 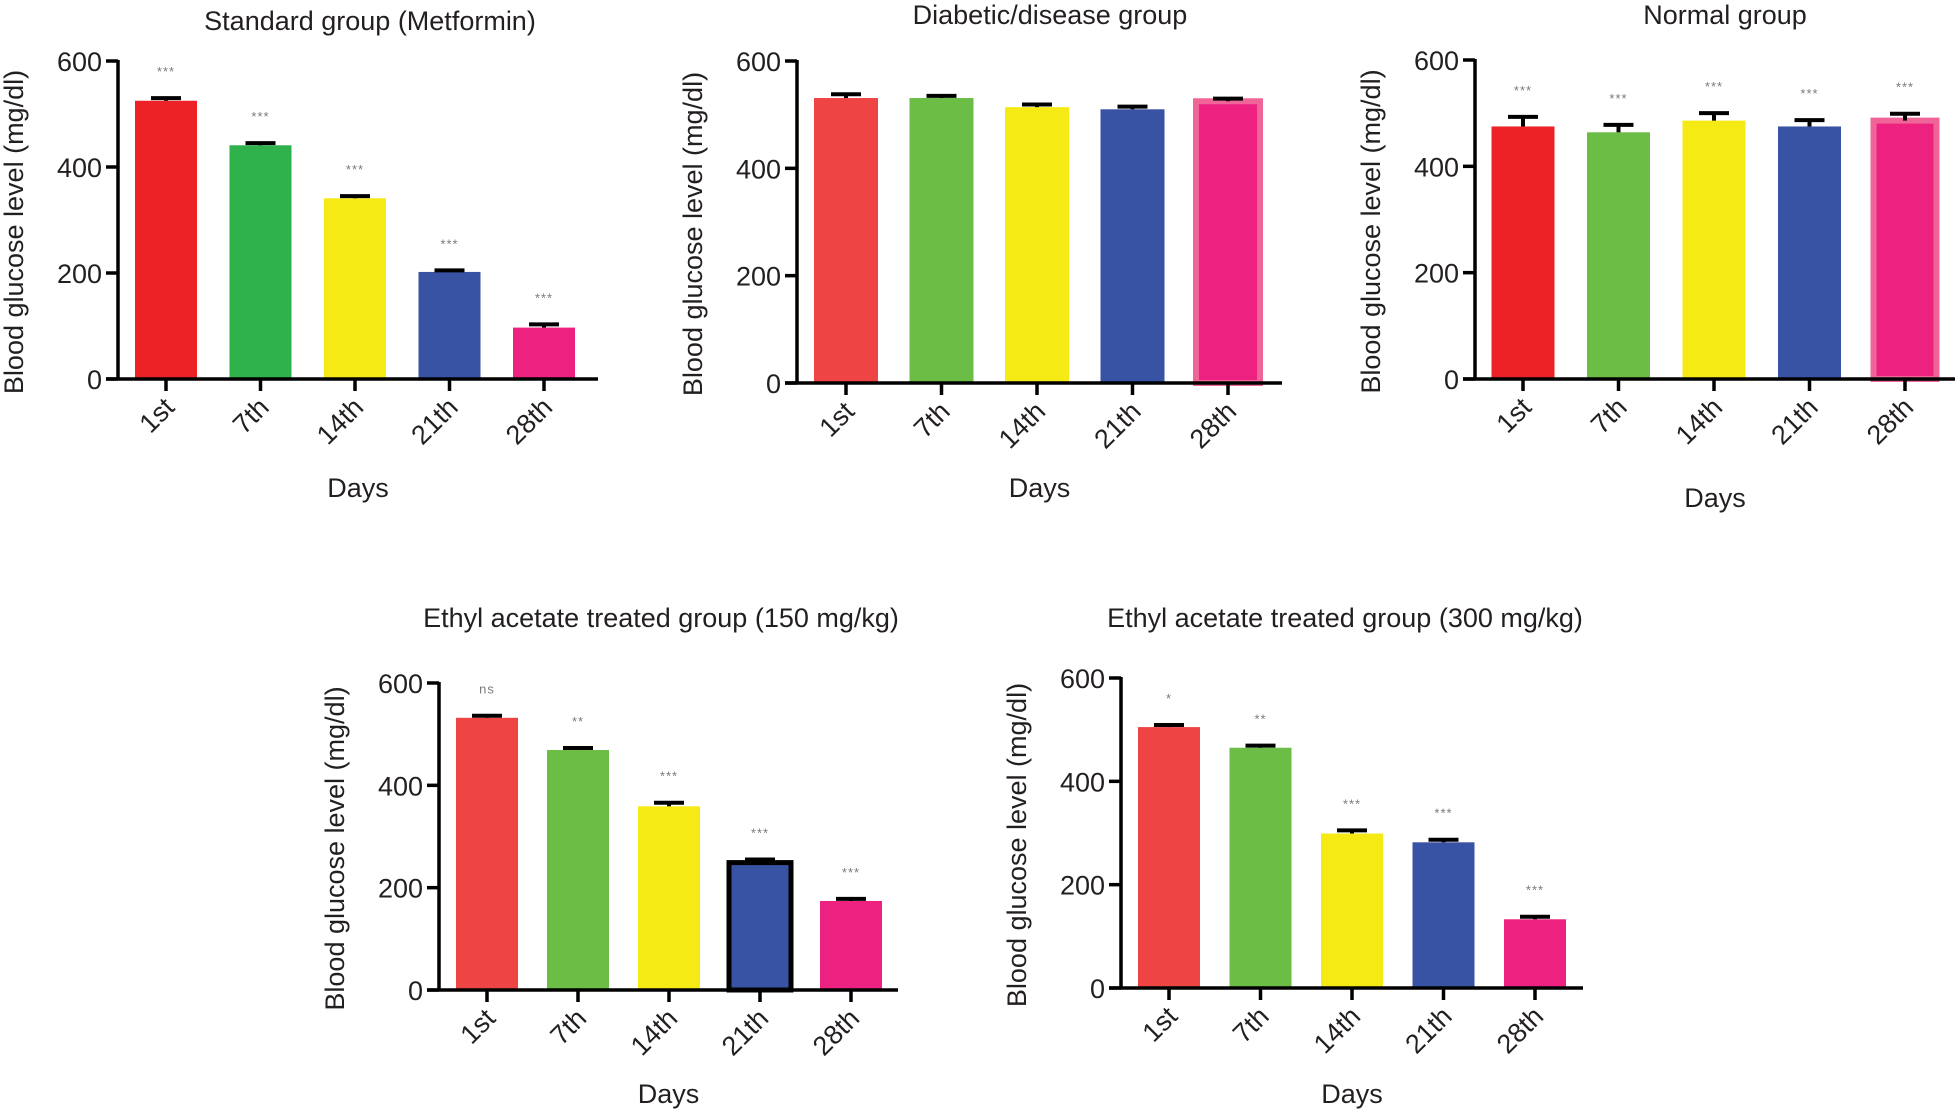 What do you see at coordinates (661, 618) in the screenshot?
I see `chart-title: Ethyl acetate treated group (150 mg/kg)` at bounding box center [661, 618].